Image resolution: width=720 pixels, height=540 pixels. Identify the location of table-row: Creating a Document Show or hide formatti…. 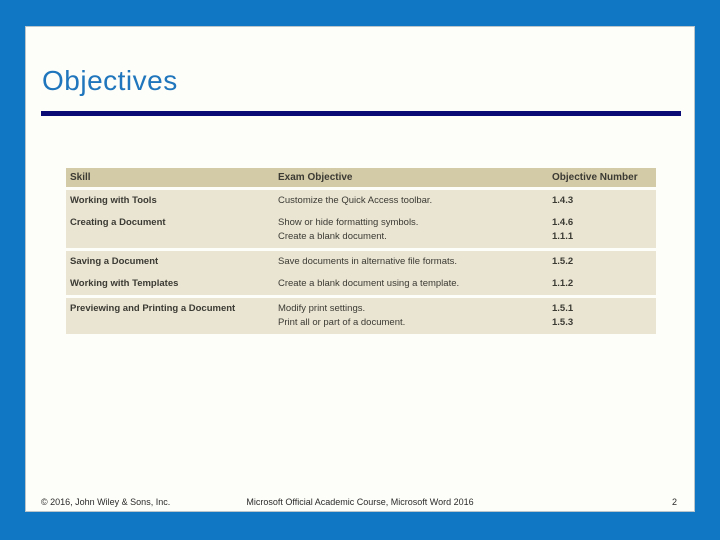
(361, 231).